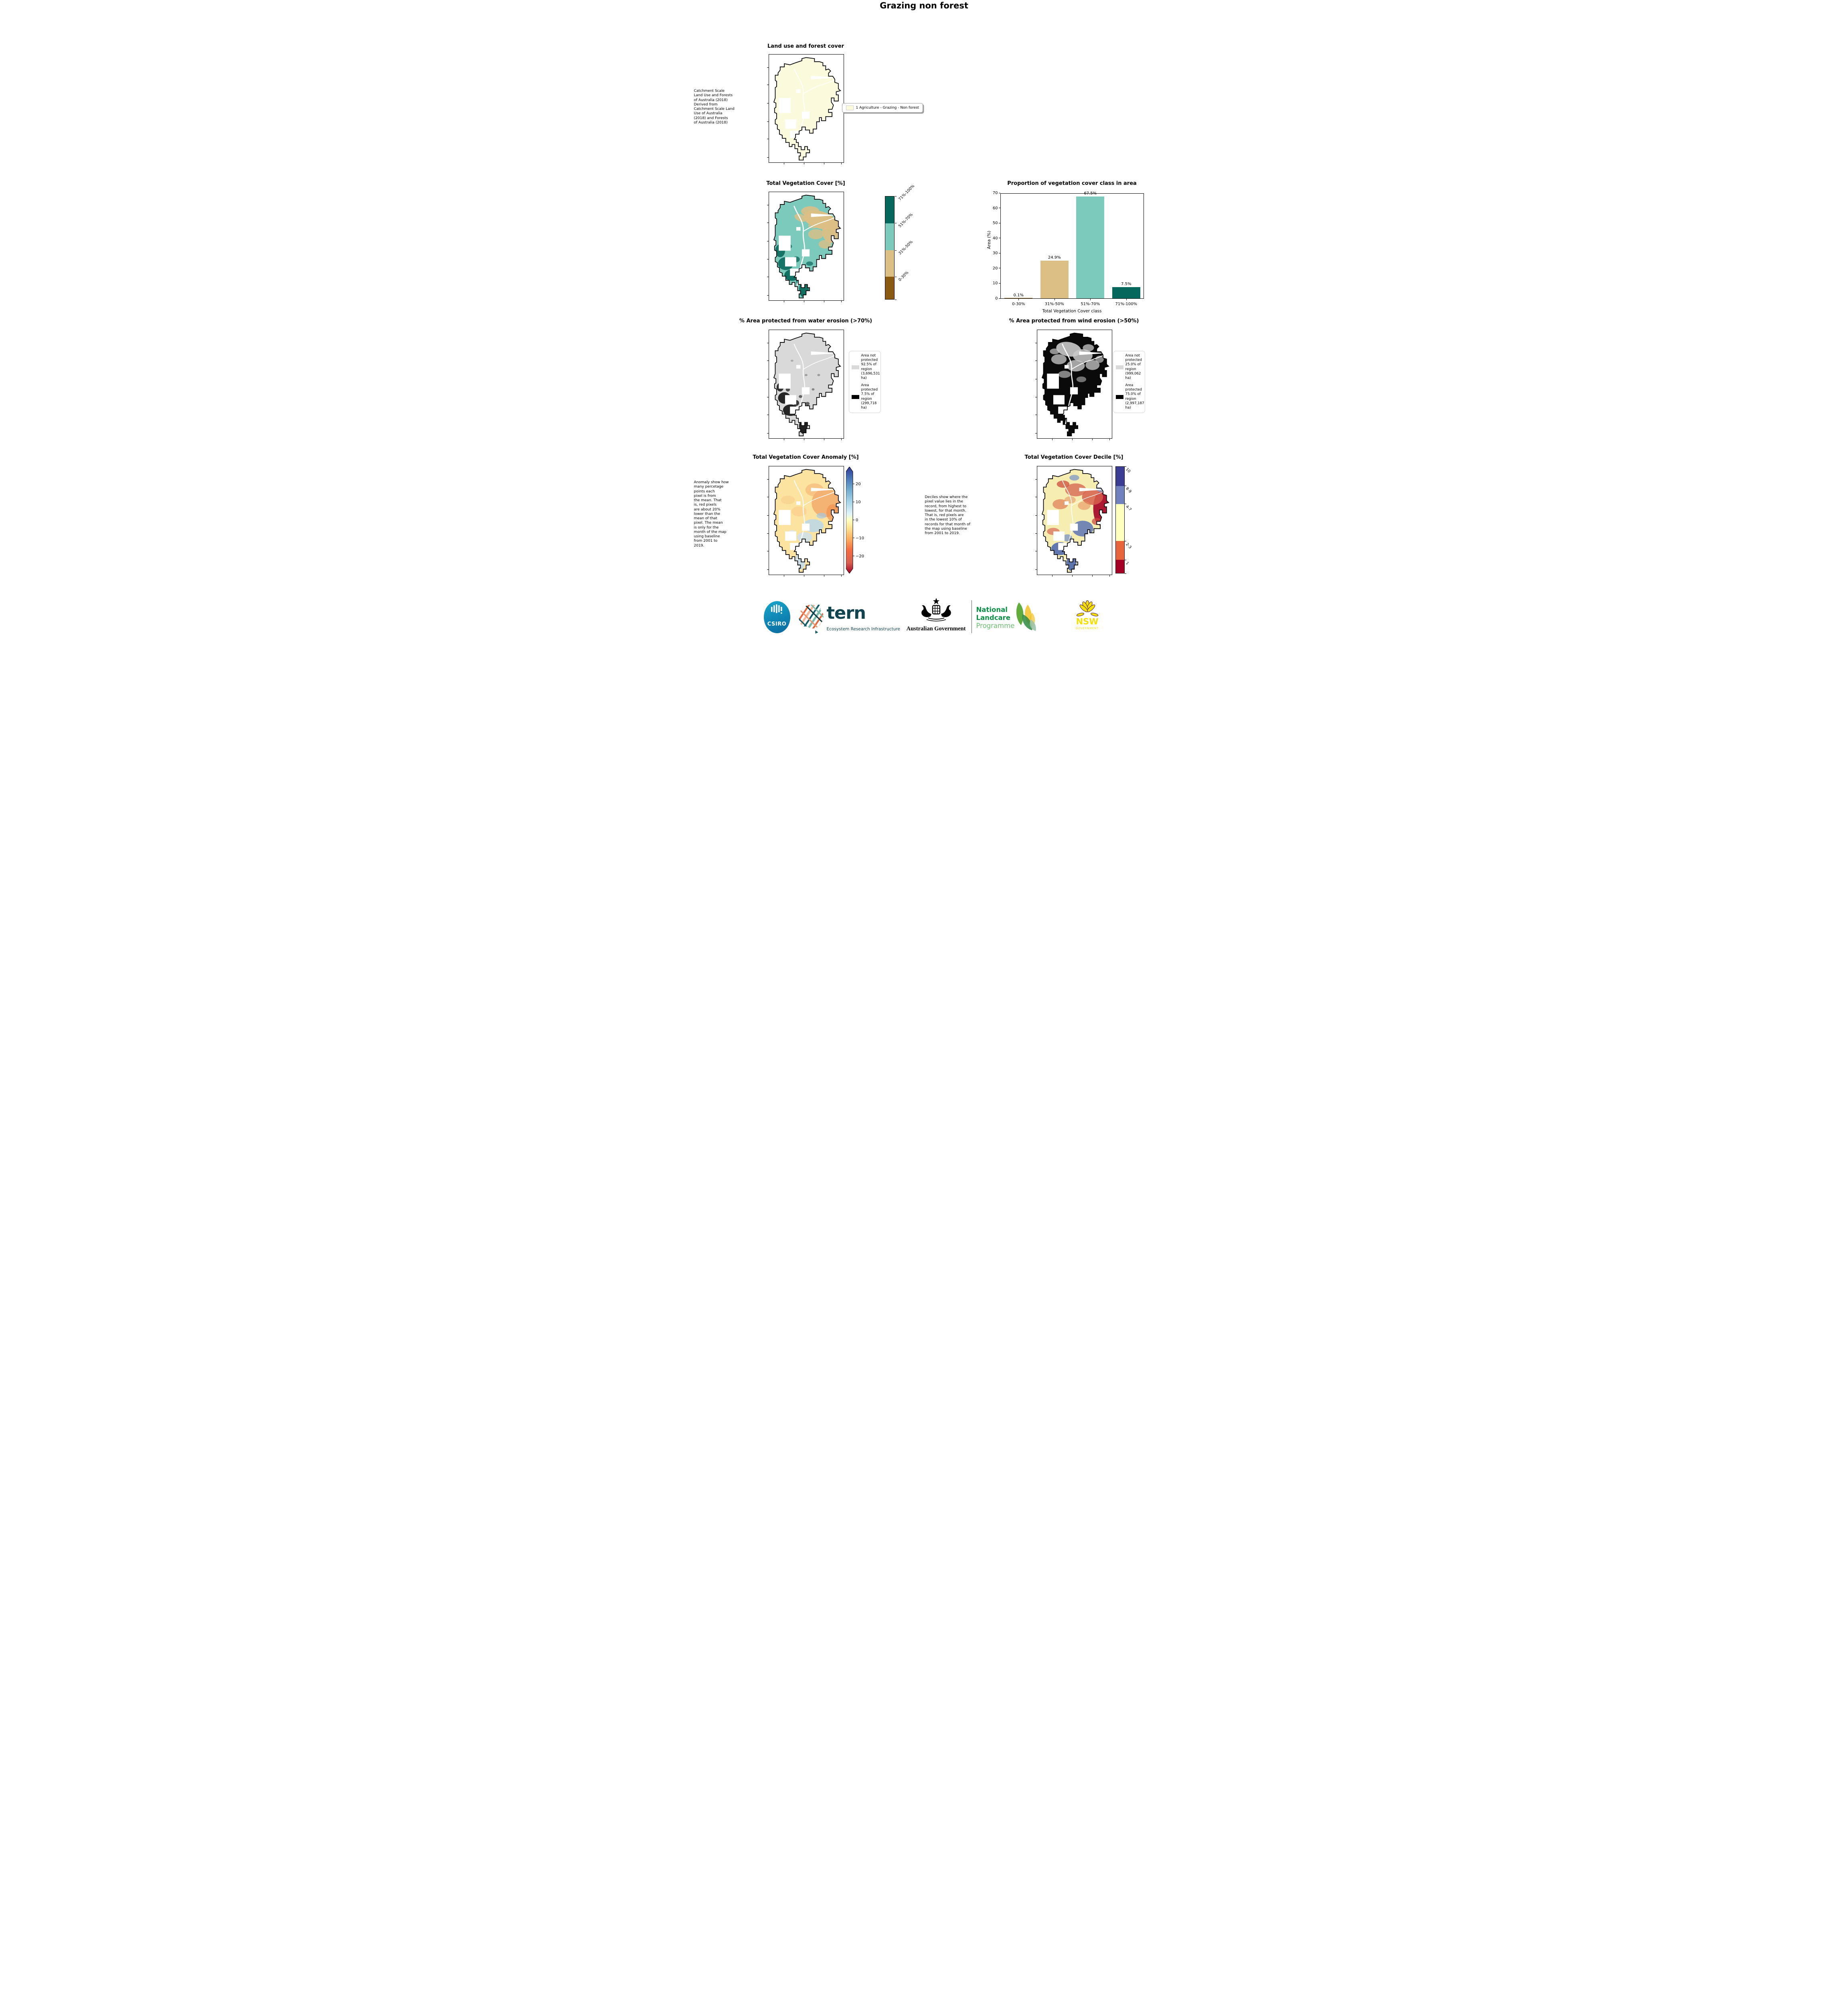  I want to click on x-tick-label: 71%-100%, so click(1126, 304).